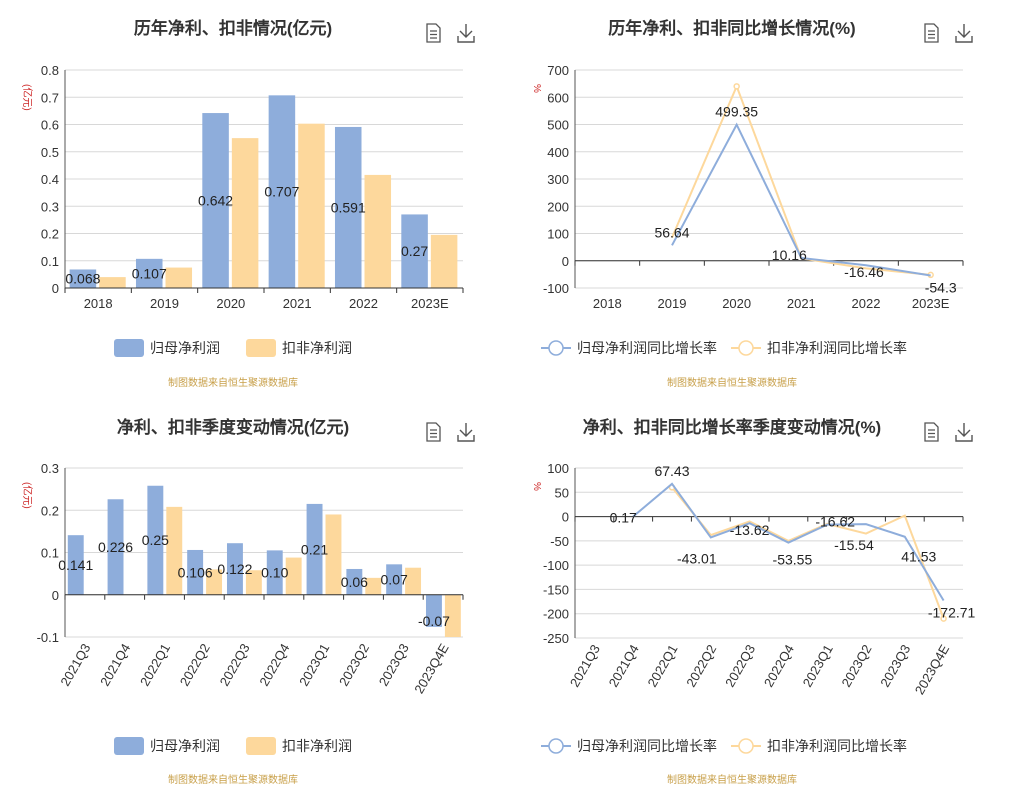  What do you see at coordinates (732, 427) in the screenshot?
I see `chart-title: 净利、扣非同比增长率季度变动情况(%)` at bounding box center [732, 427].